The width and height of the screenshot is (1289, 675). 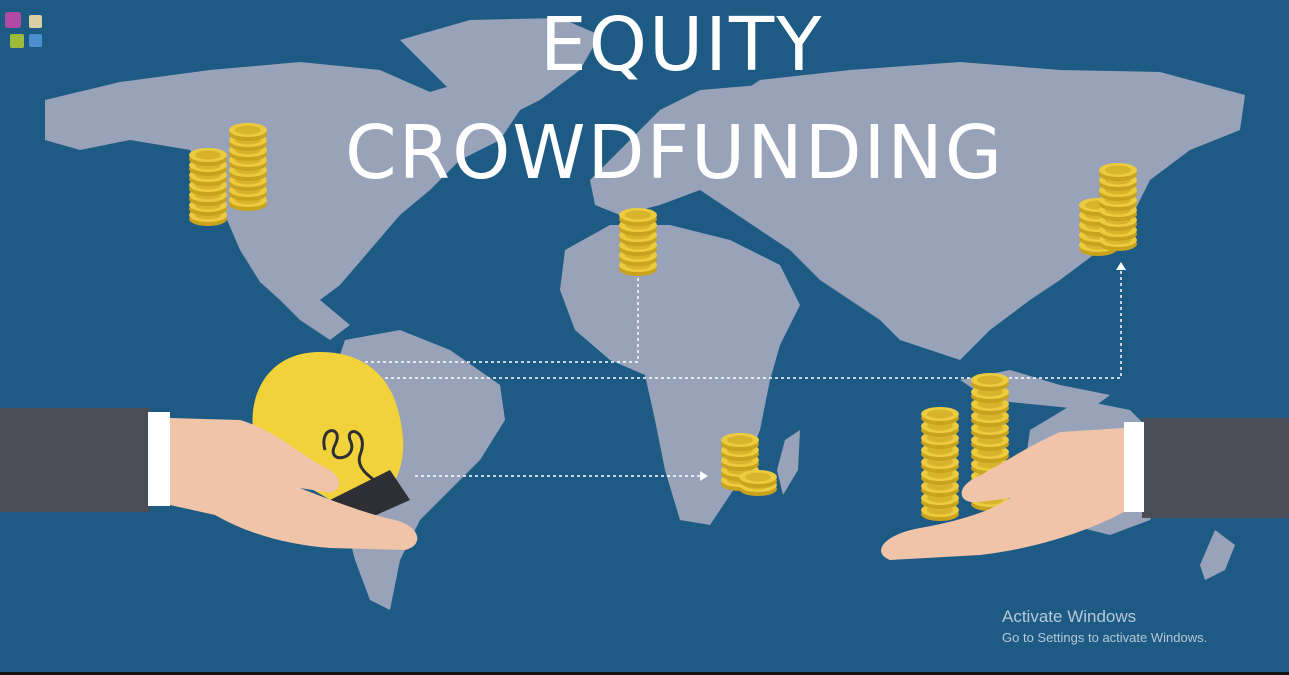 What do you see at coordinates (1215, 468) in the screenshot?
I see `right-sleeve` at bounding box center [1215, 468].